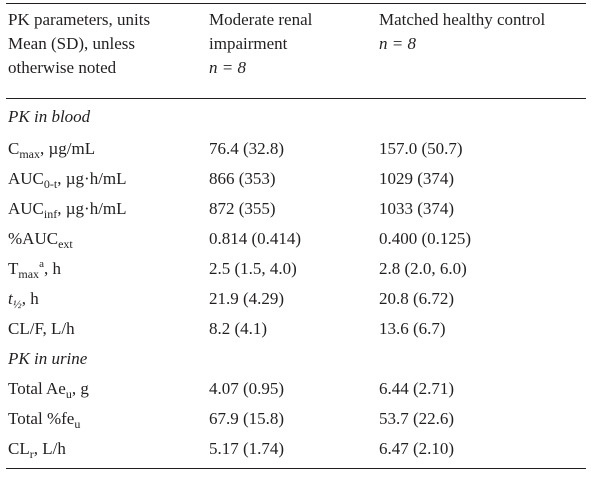 The image size is (591, 479). What do you see at coordinates (295, 423) in the screenshot?
I see `table-row-feu: Total %feu 67.9 (15.8) 53.7 (22.6)` at bounding box center [295, 423].